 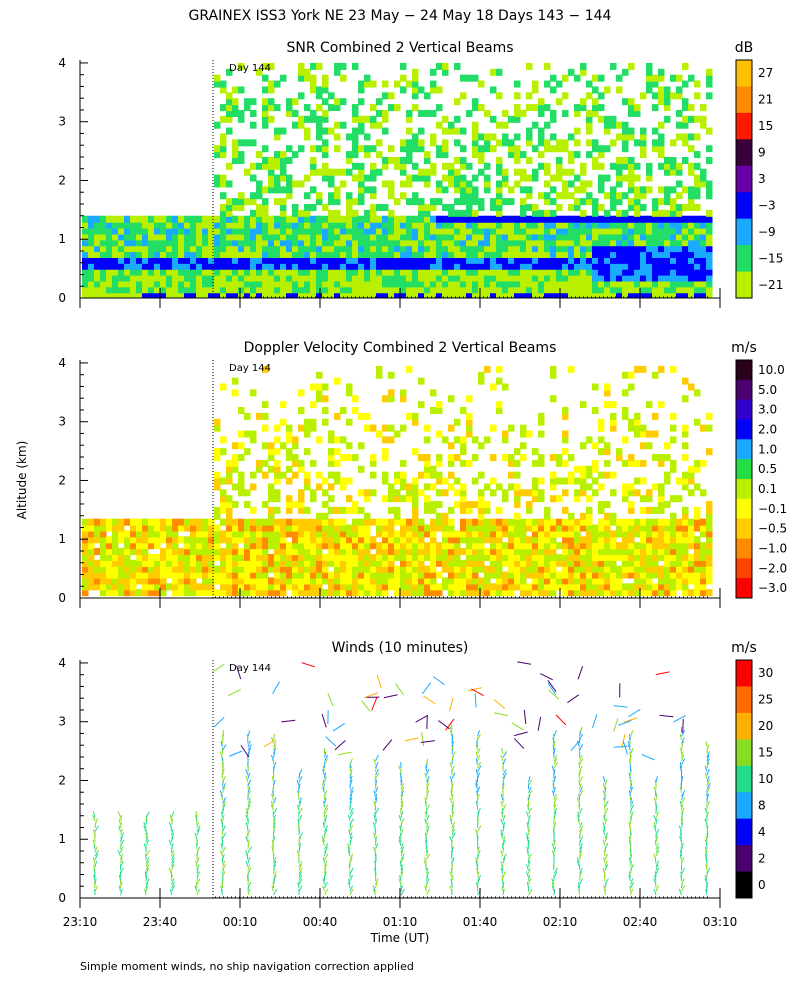 I want to click on y-tick-label: 4, so click(x=62, y=63).